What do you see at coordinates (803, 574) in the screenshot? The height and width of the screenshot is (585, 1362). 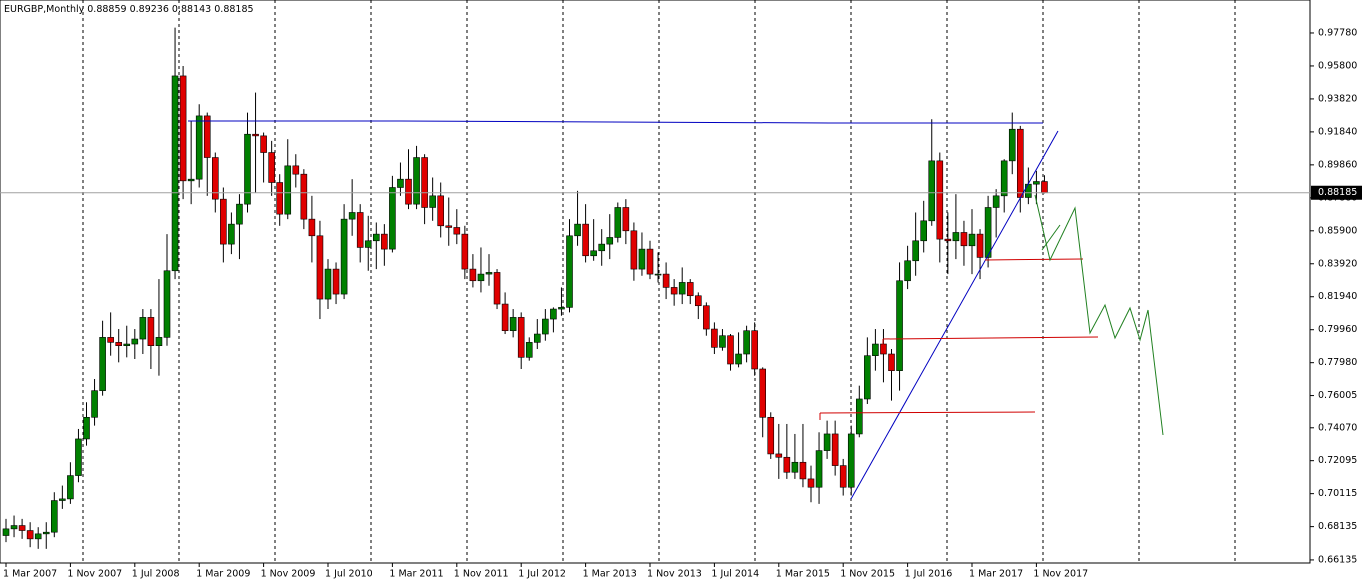 I see `x-tick-label: 1 Mar 2015` at bounding box center [803, 574].